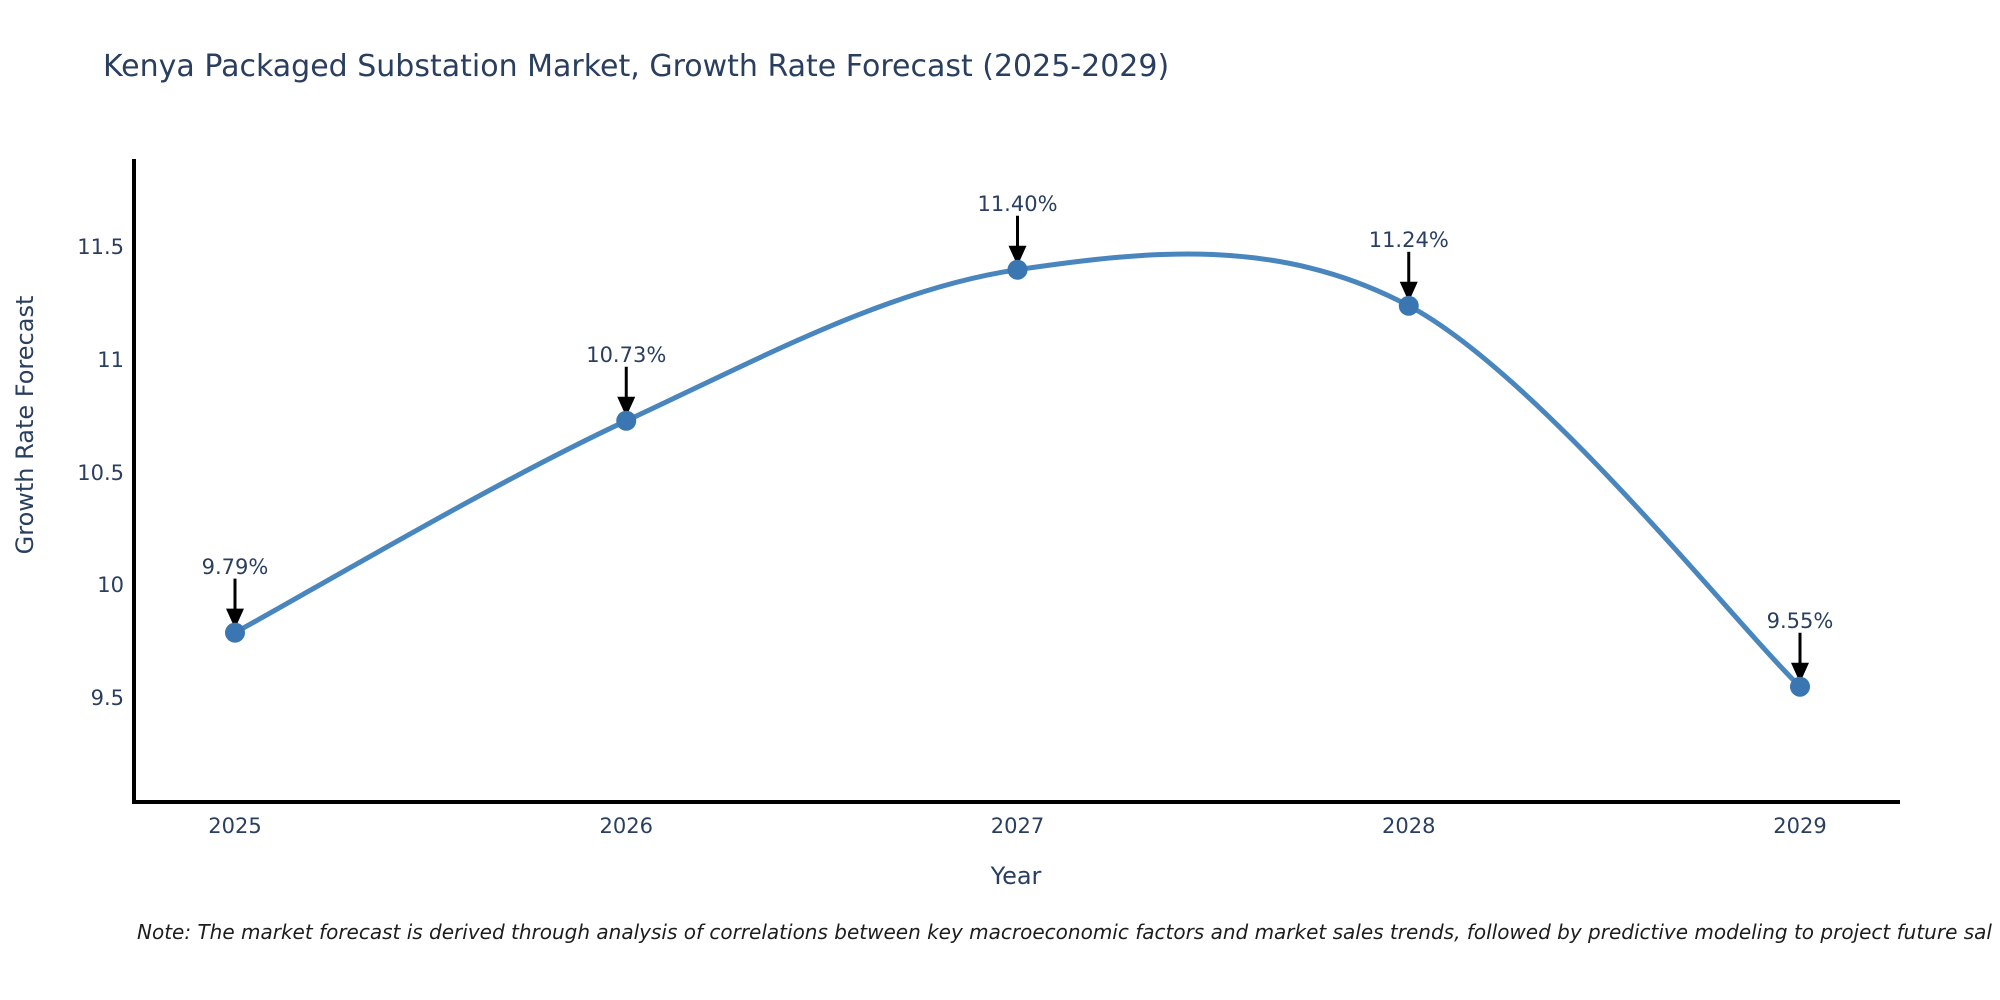  Describe the element at coordinates (235, 566) in the screenshot. I see `data-point-label: 9.79%` at that location.